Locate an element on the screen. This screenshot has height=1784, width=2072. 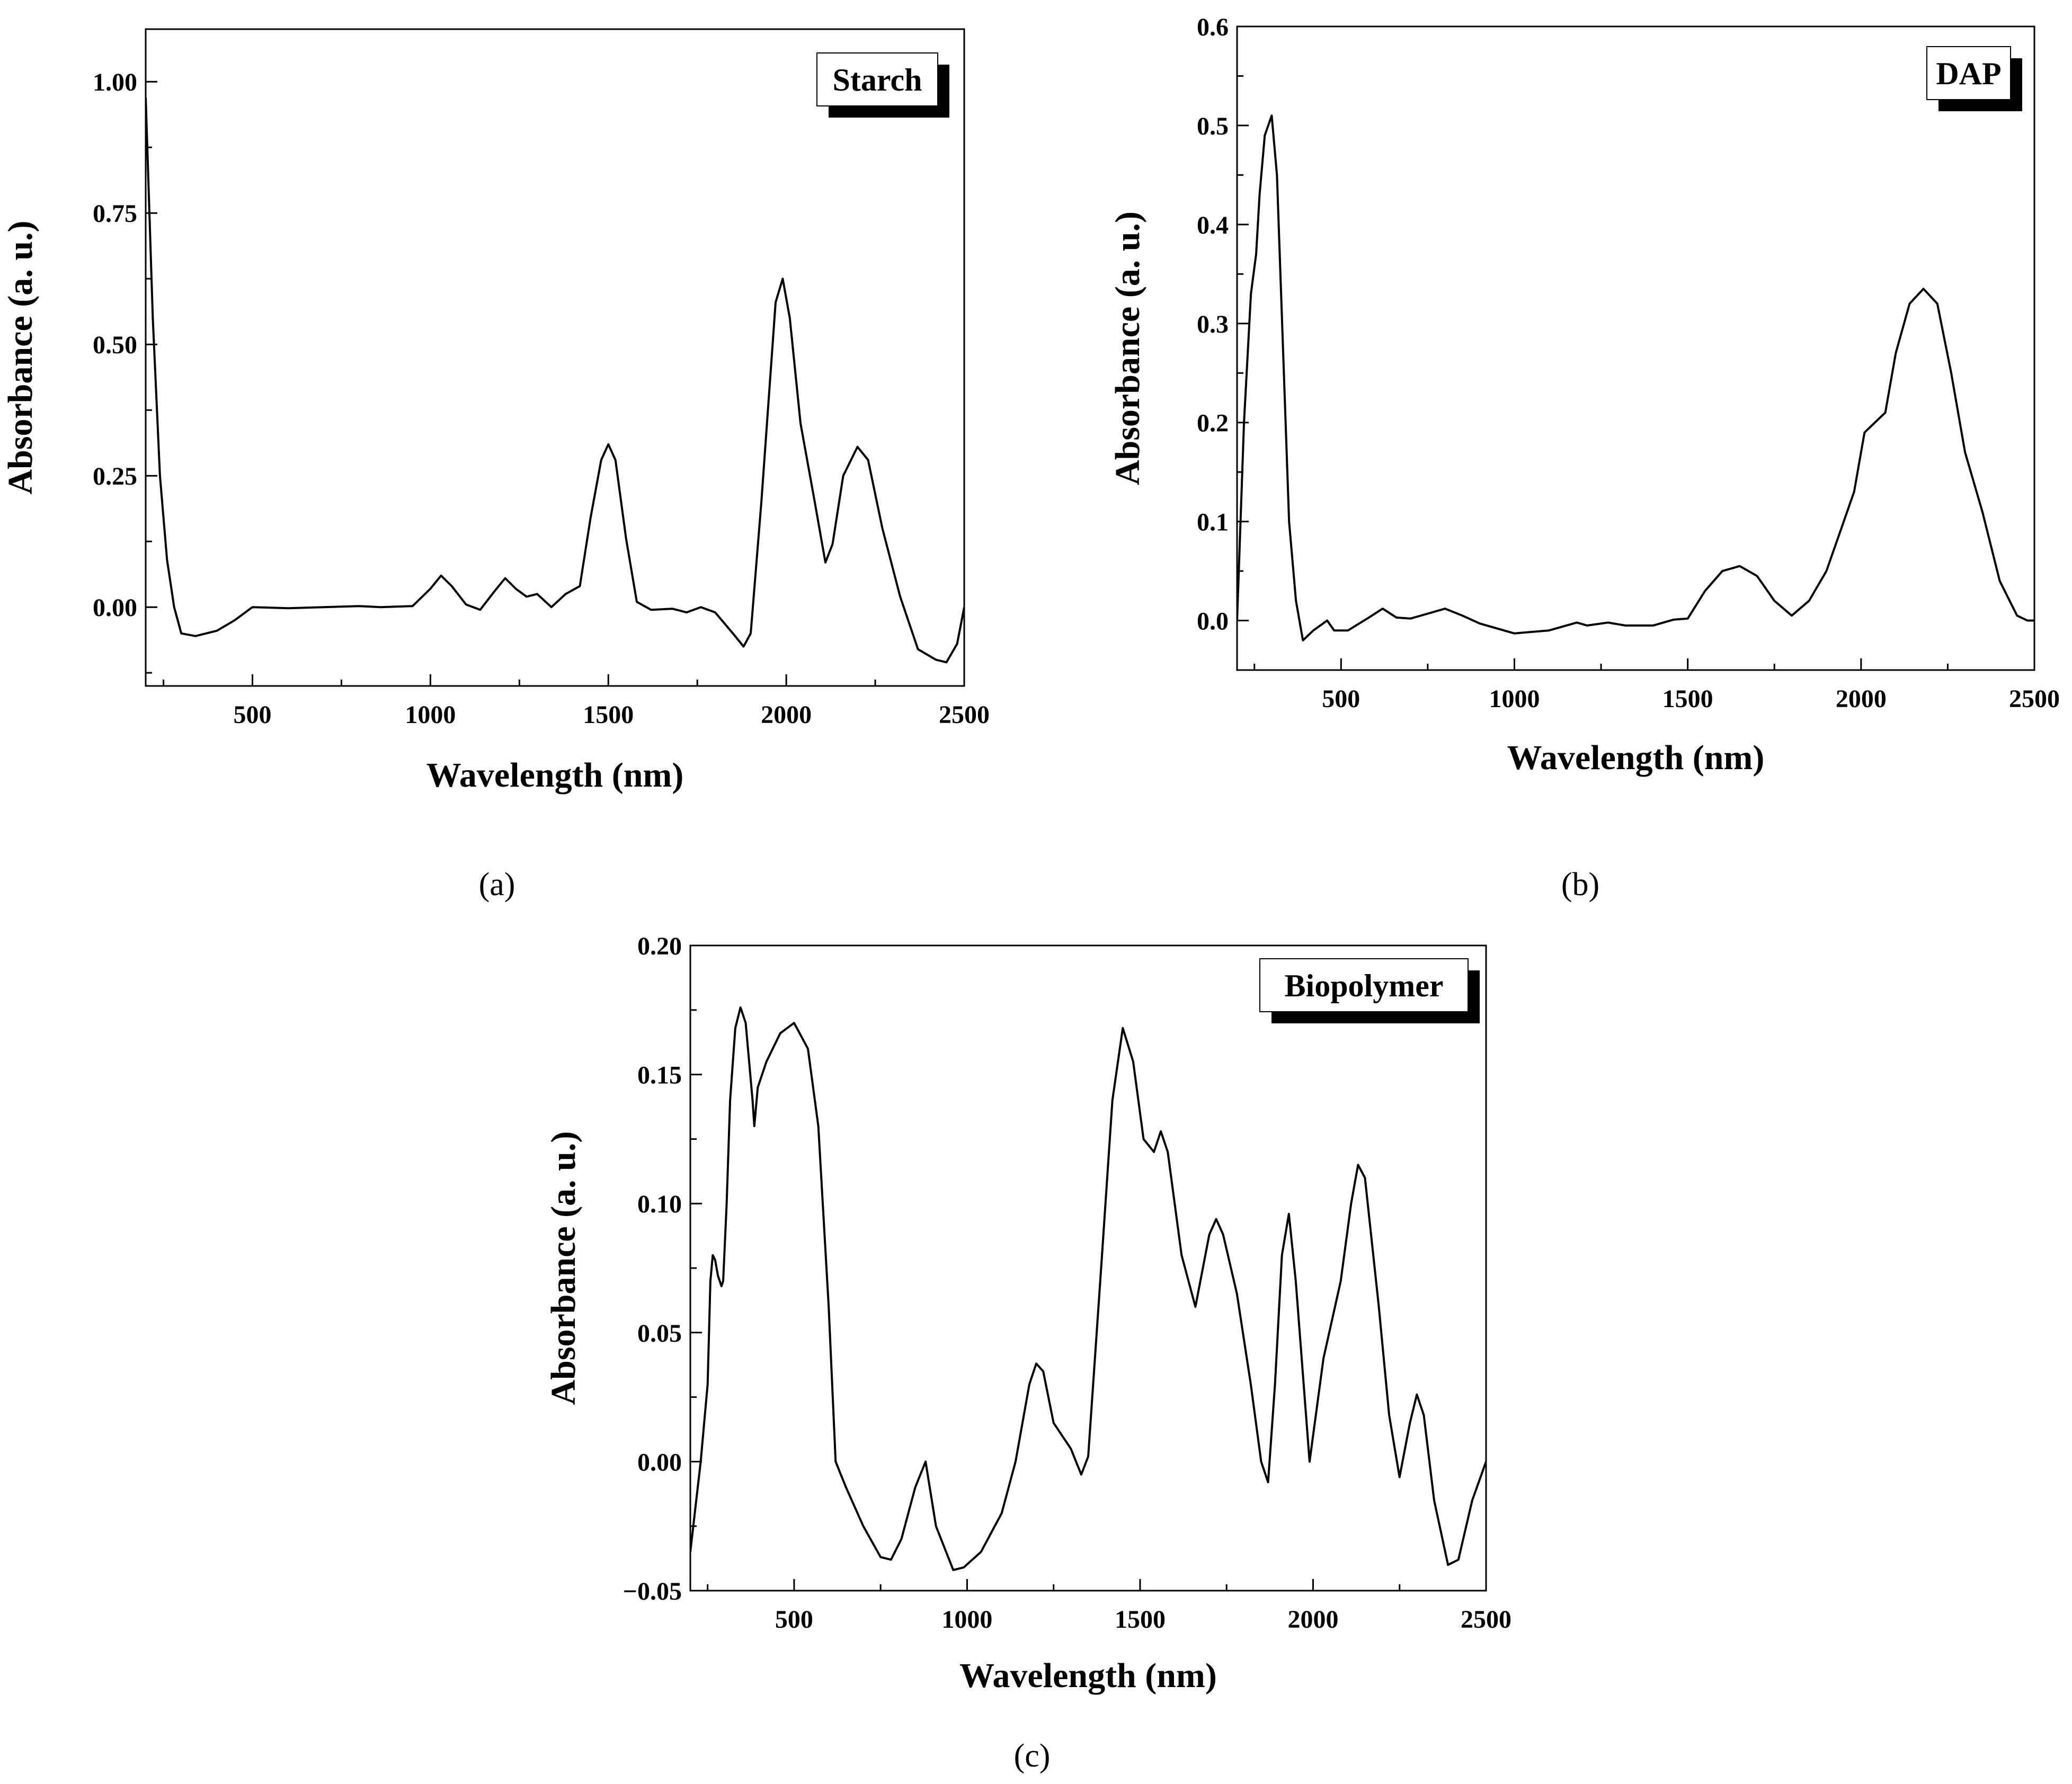
legend-label: Starch is located at coordinates (877, 80).